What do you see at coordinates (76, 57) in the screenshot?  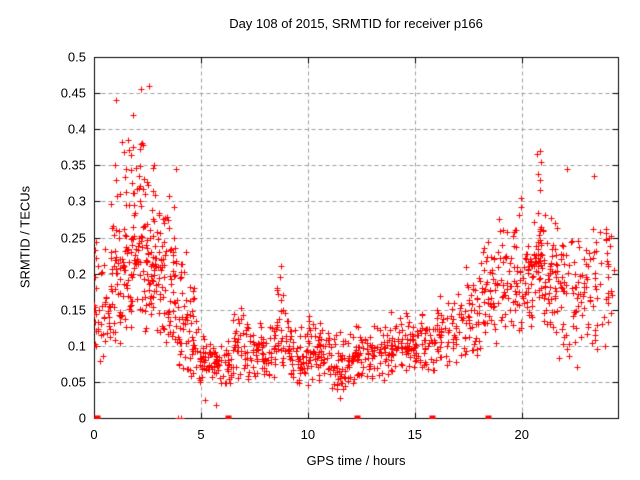 I see `y-tick-label: 0.5` at bounding box center [76, 57].